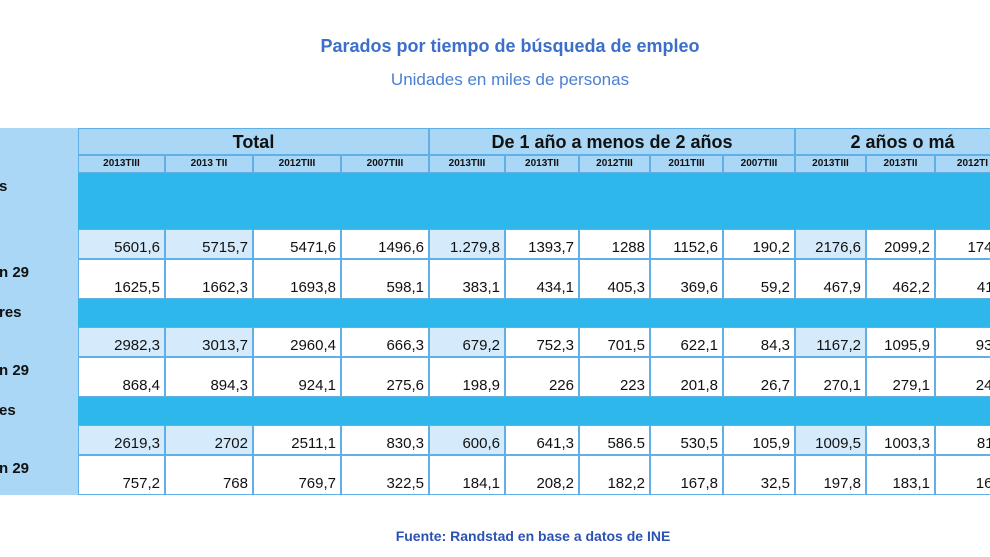 The image size is (990, 557). I want to click on value-cell: 598,1, so click(385, 279).